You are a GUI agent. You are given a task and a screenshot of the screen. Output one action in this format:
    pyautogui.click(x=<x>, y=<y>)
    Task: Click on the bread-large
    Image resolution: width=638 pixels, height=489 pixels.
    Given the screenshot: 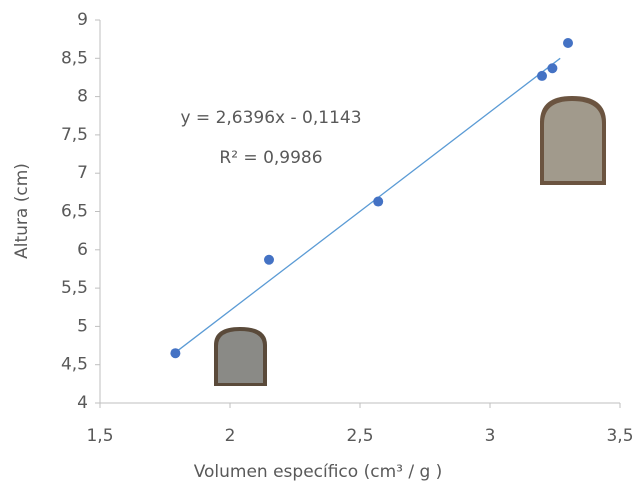 What is the action you would take?
    pyautogui.click(x=573, y=140)
    